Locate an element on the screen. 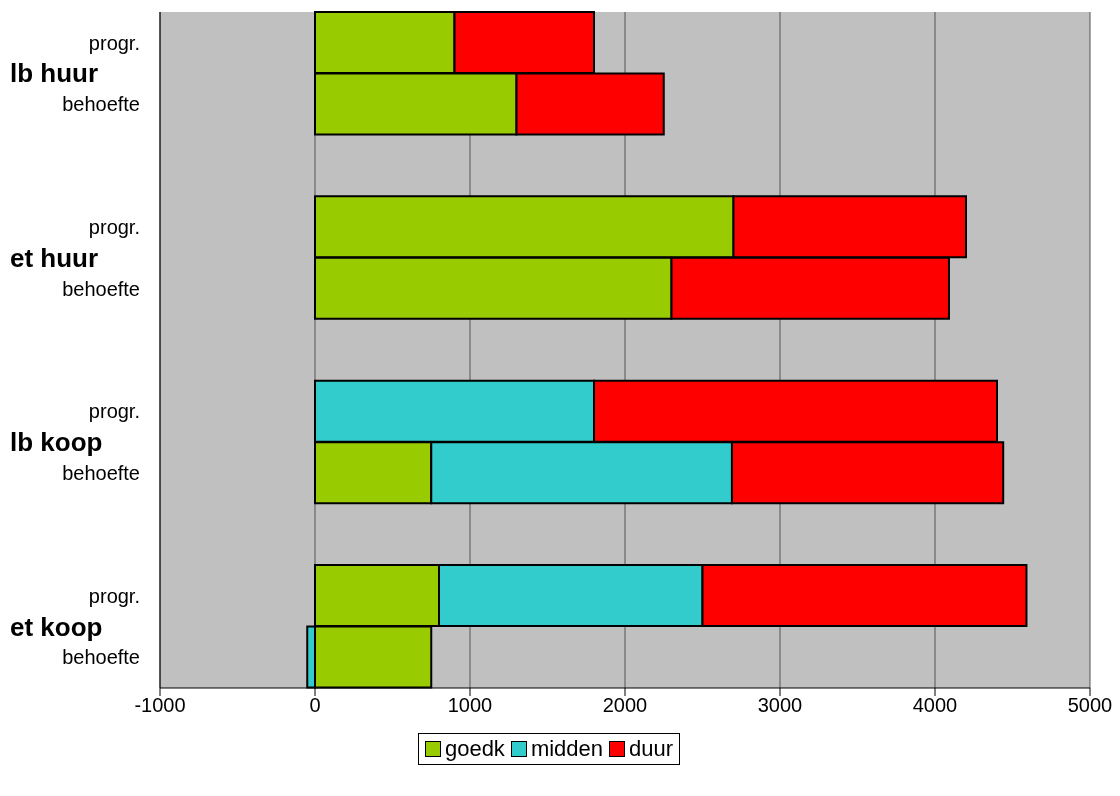 The image size is (1120, 796). legend-label: midden is located at coordinates (567, 749).